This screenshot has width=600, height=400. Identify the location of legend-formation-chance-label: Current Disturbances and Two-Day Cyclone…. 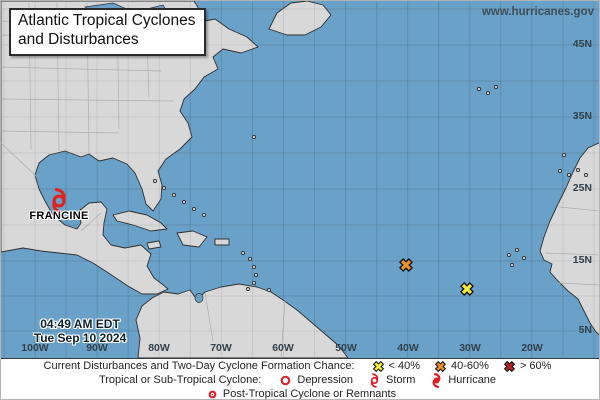
(199, 366).